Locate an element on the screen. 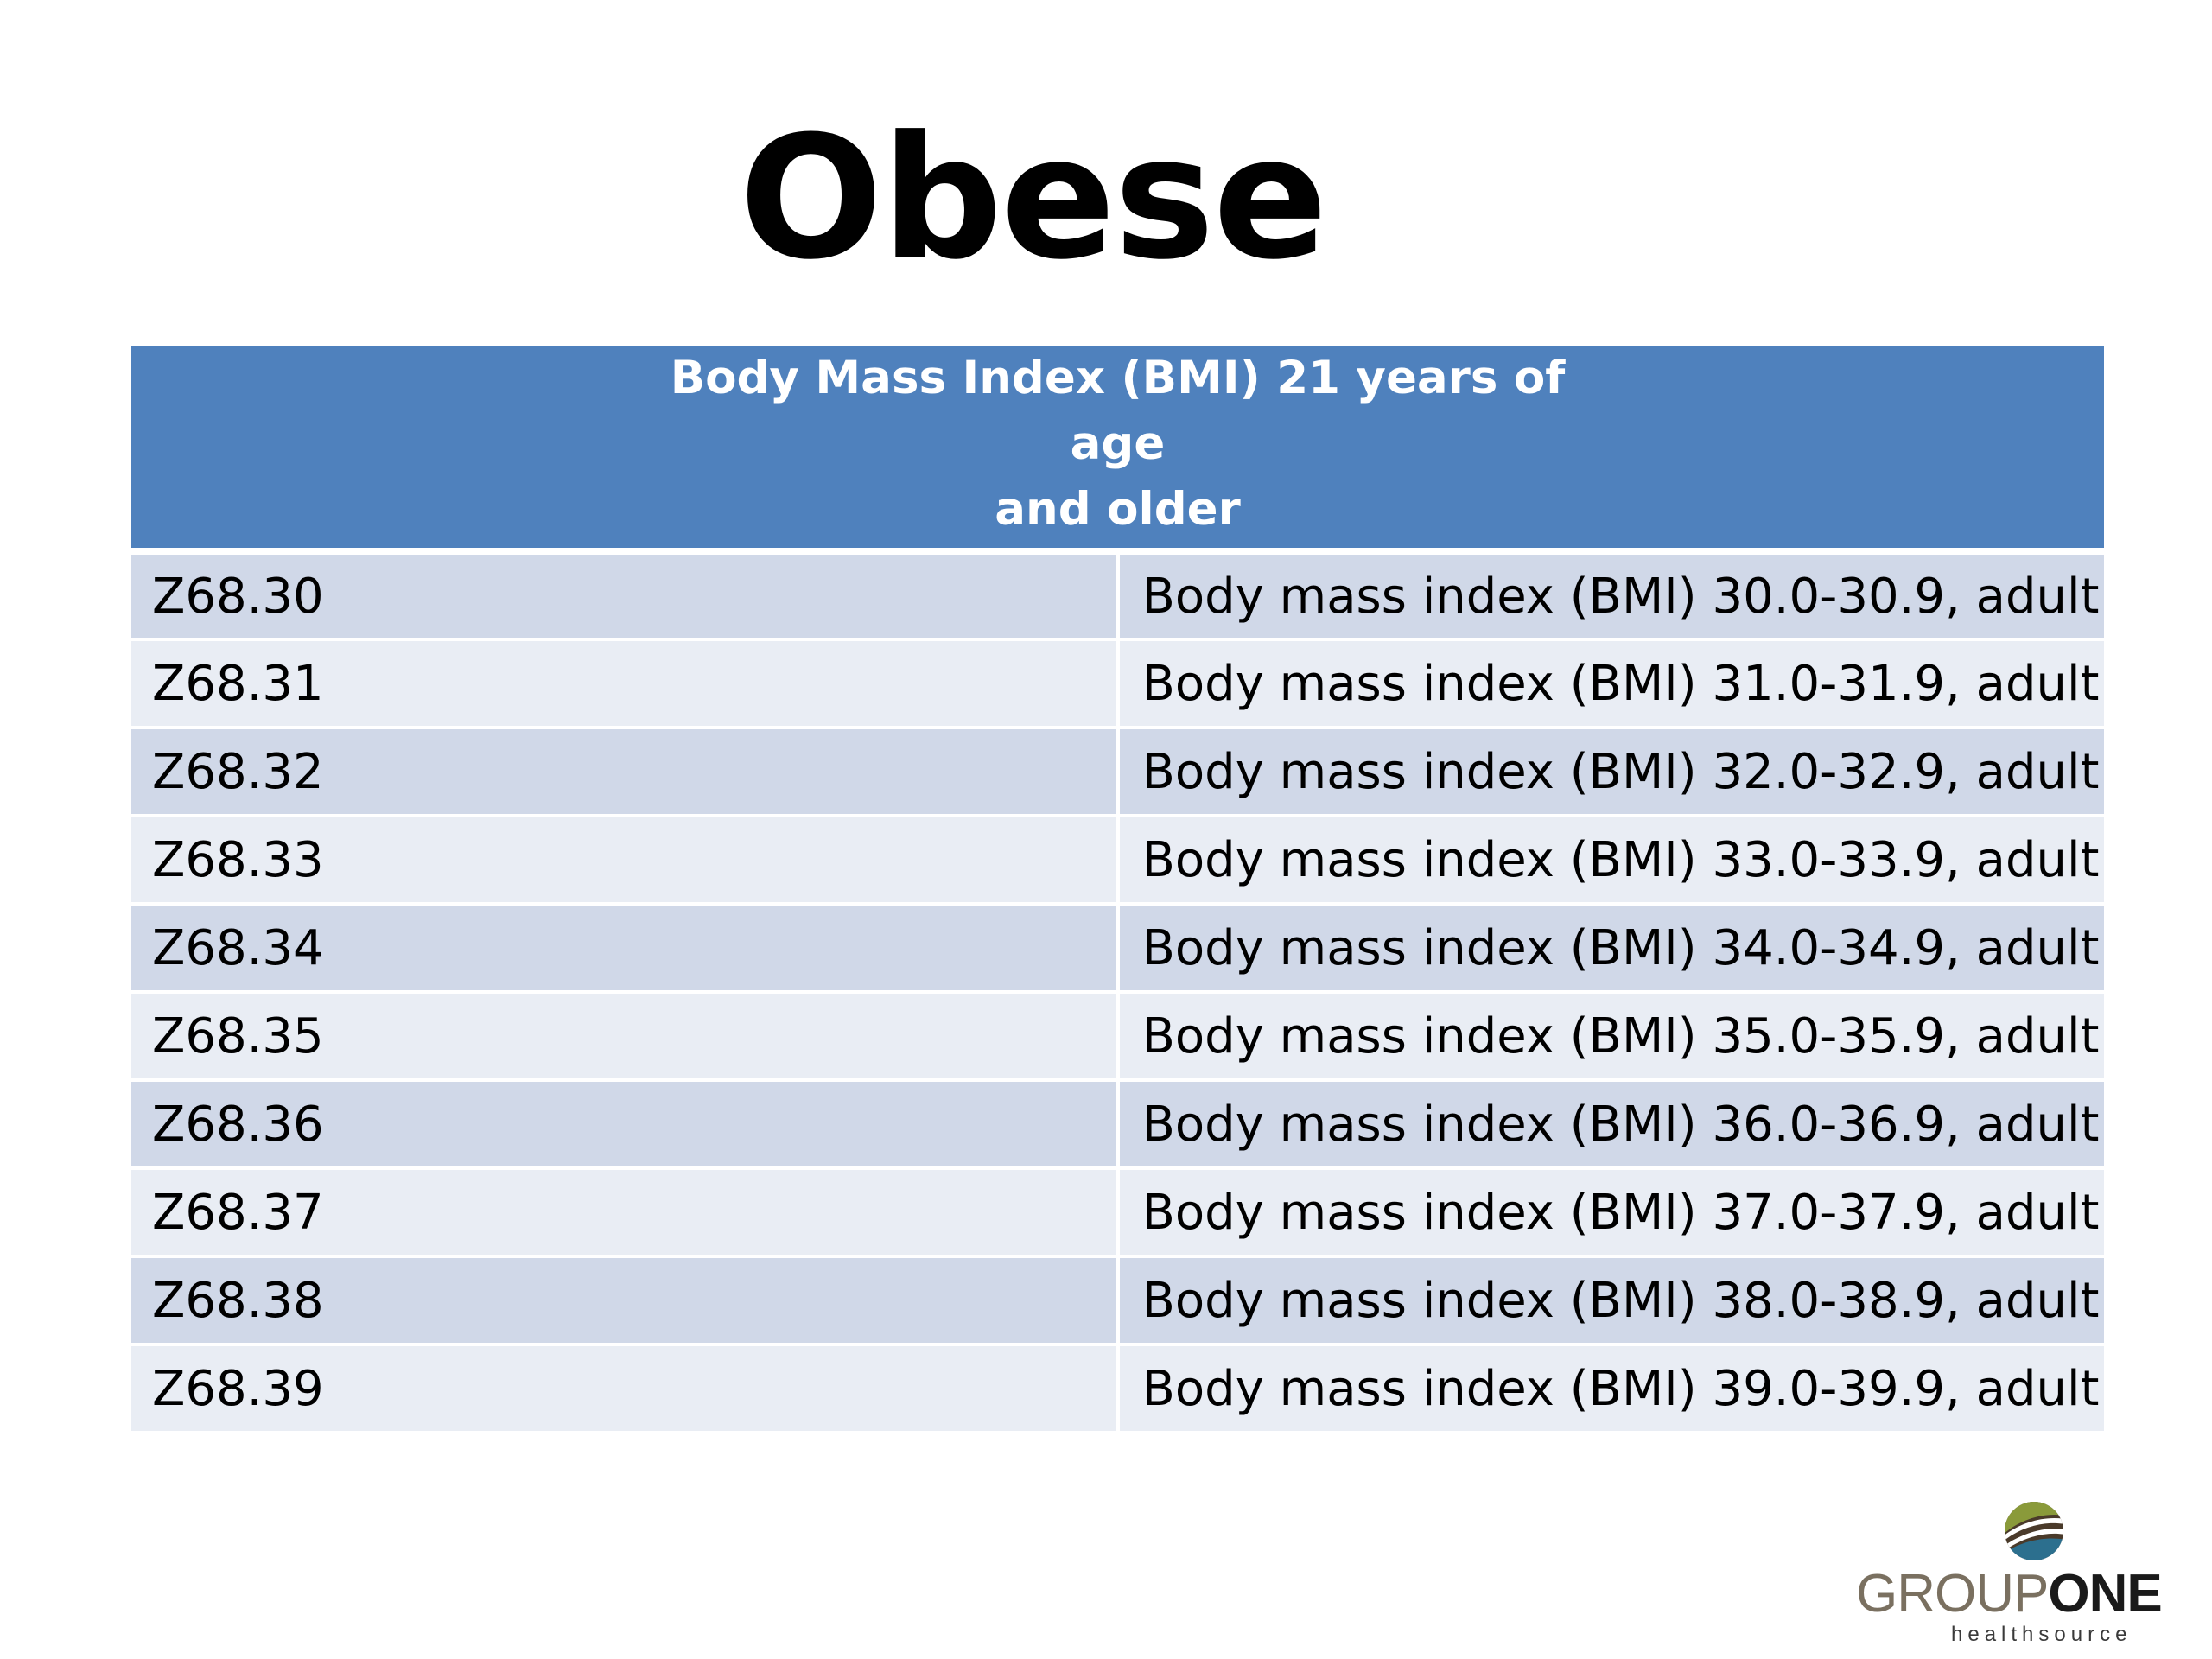 The width and height of the screenshot is (2212, 1659). description-cell: Body mass index (BMI) 38.0-38.9, adult is located at coordinates (1610, 1301).